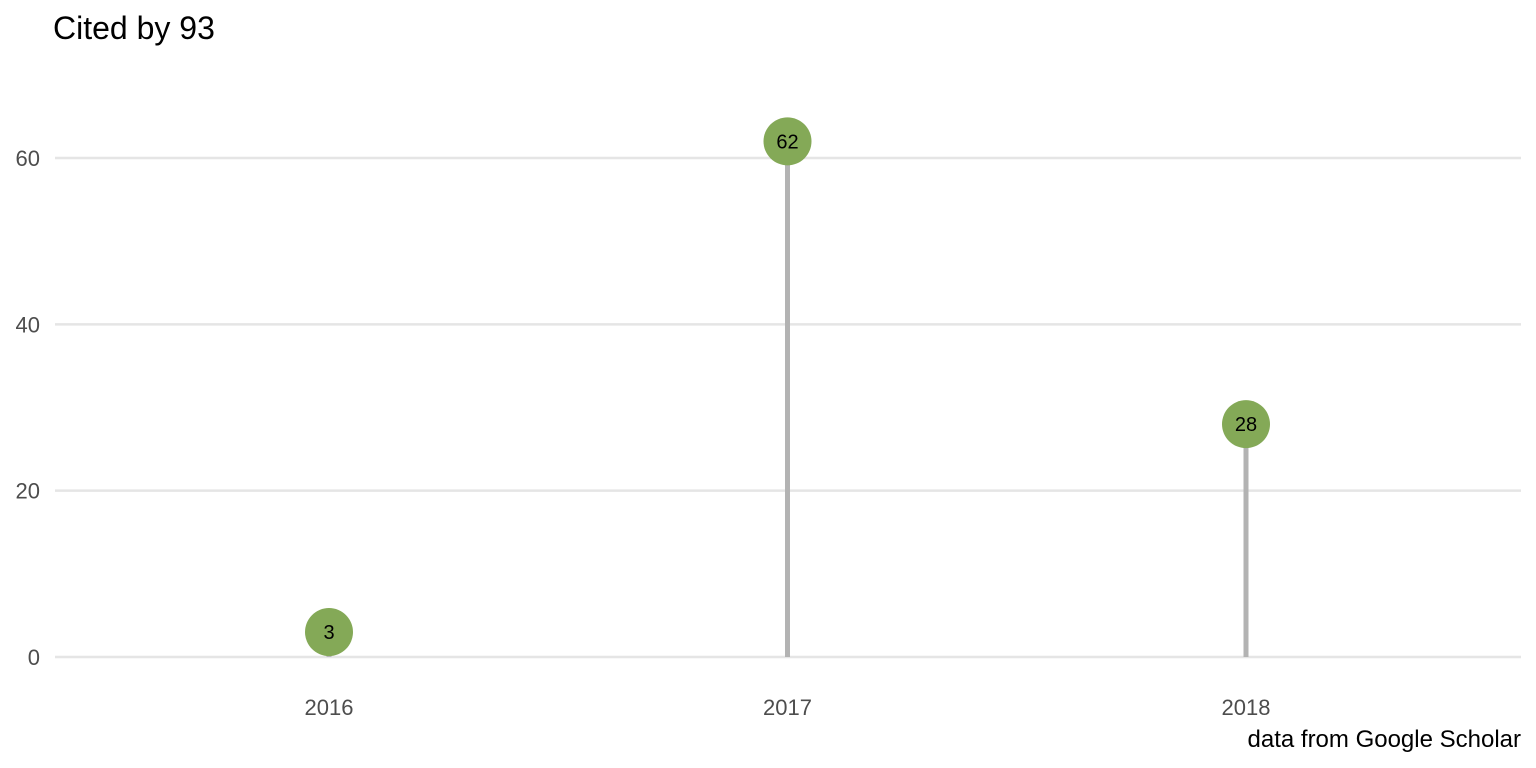  Describe the element at coordinates (1246, 707) in the screenshot. I see `x-tick-label: 2018` at that location.